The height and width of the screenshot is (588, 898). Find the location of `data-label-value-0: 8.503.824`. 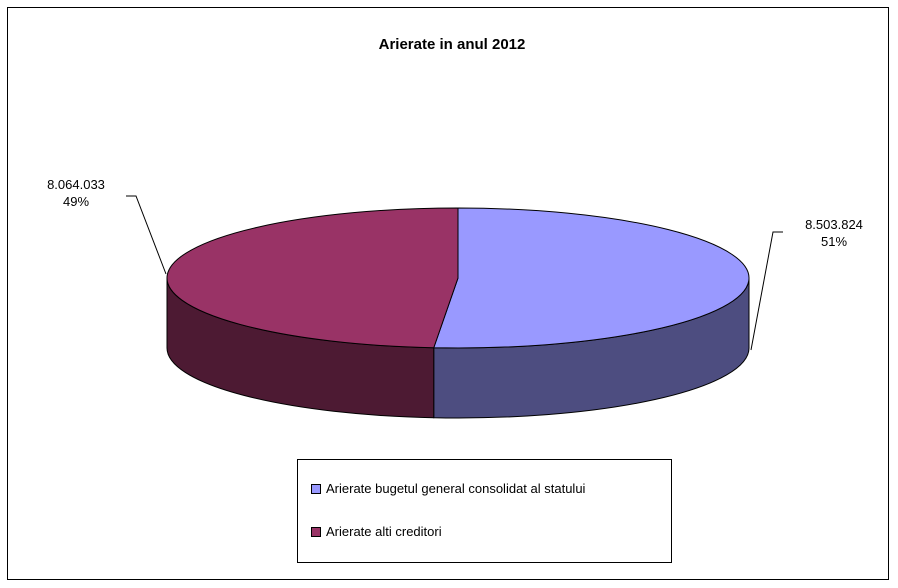

data-label-value-0: 8.503.824 is located at coordinates (834, 224).